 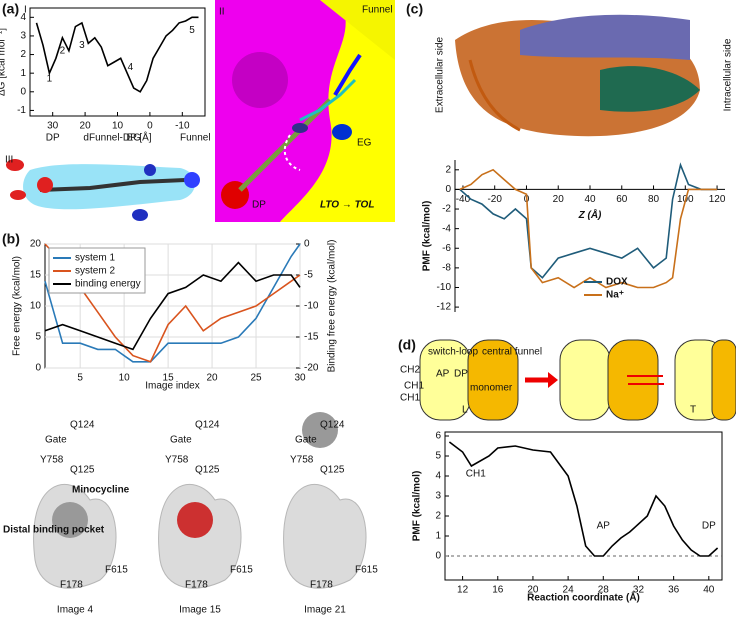 I want to click on x-axis-label: dFunnel-DP [Å], so click(x=117, y=137).